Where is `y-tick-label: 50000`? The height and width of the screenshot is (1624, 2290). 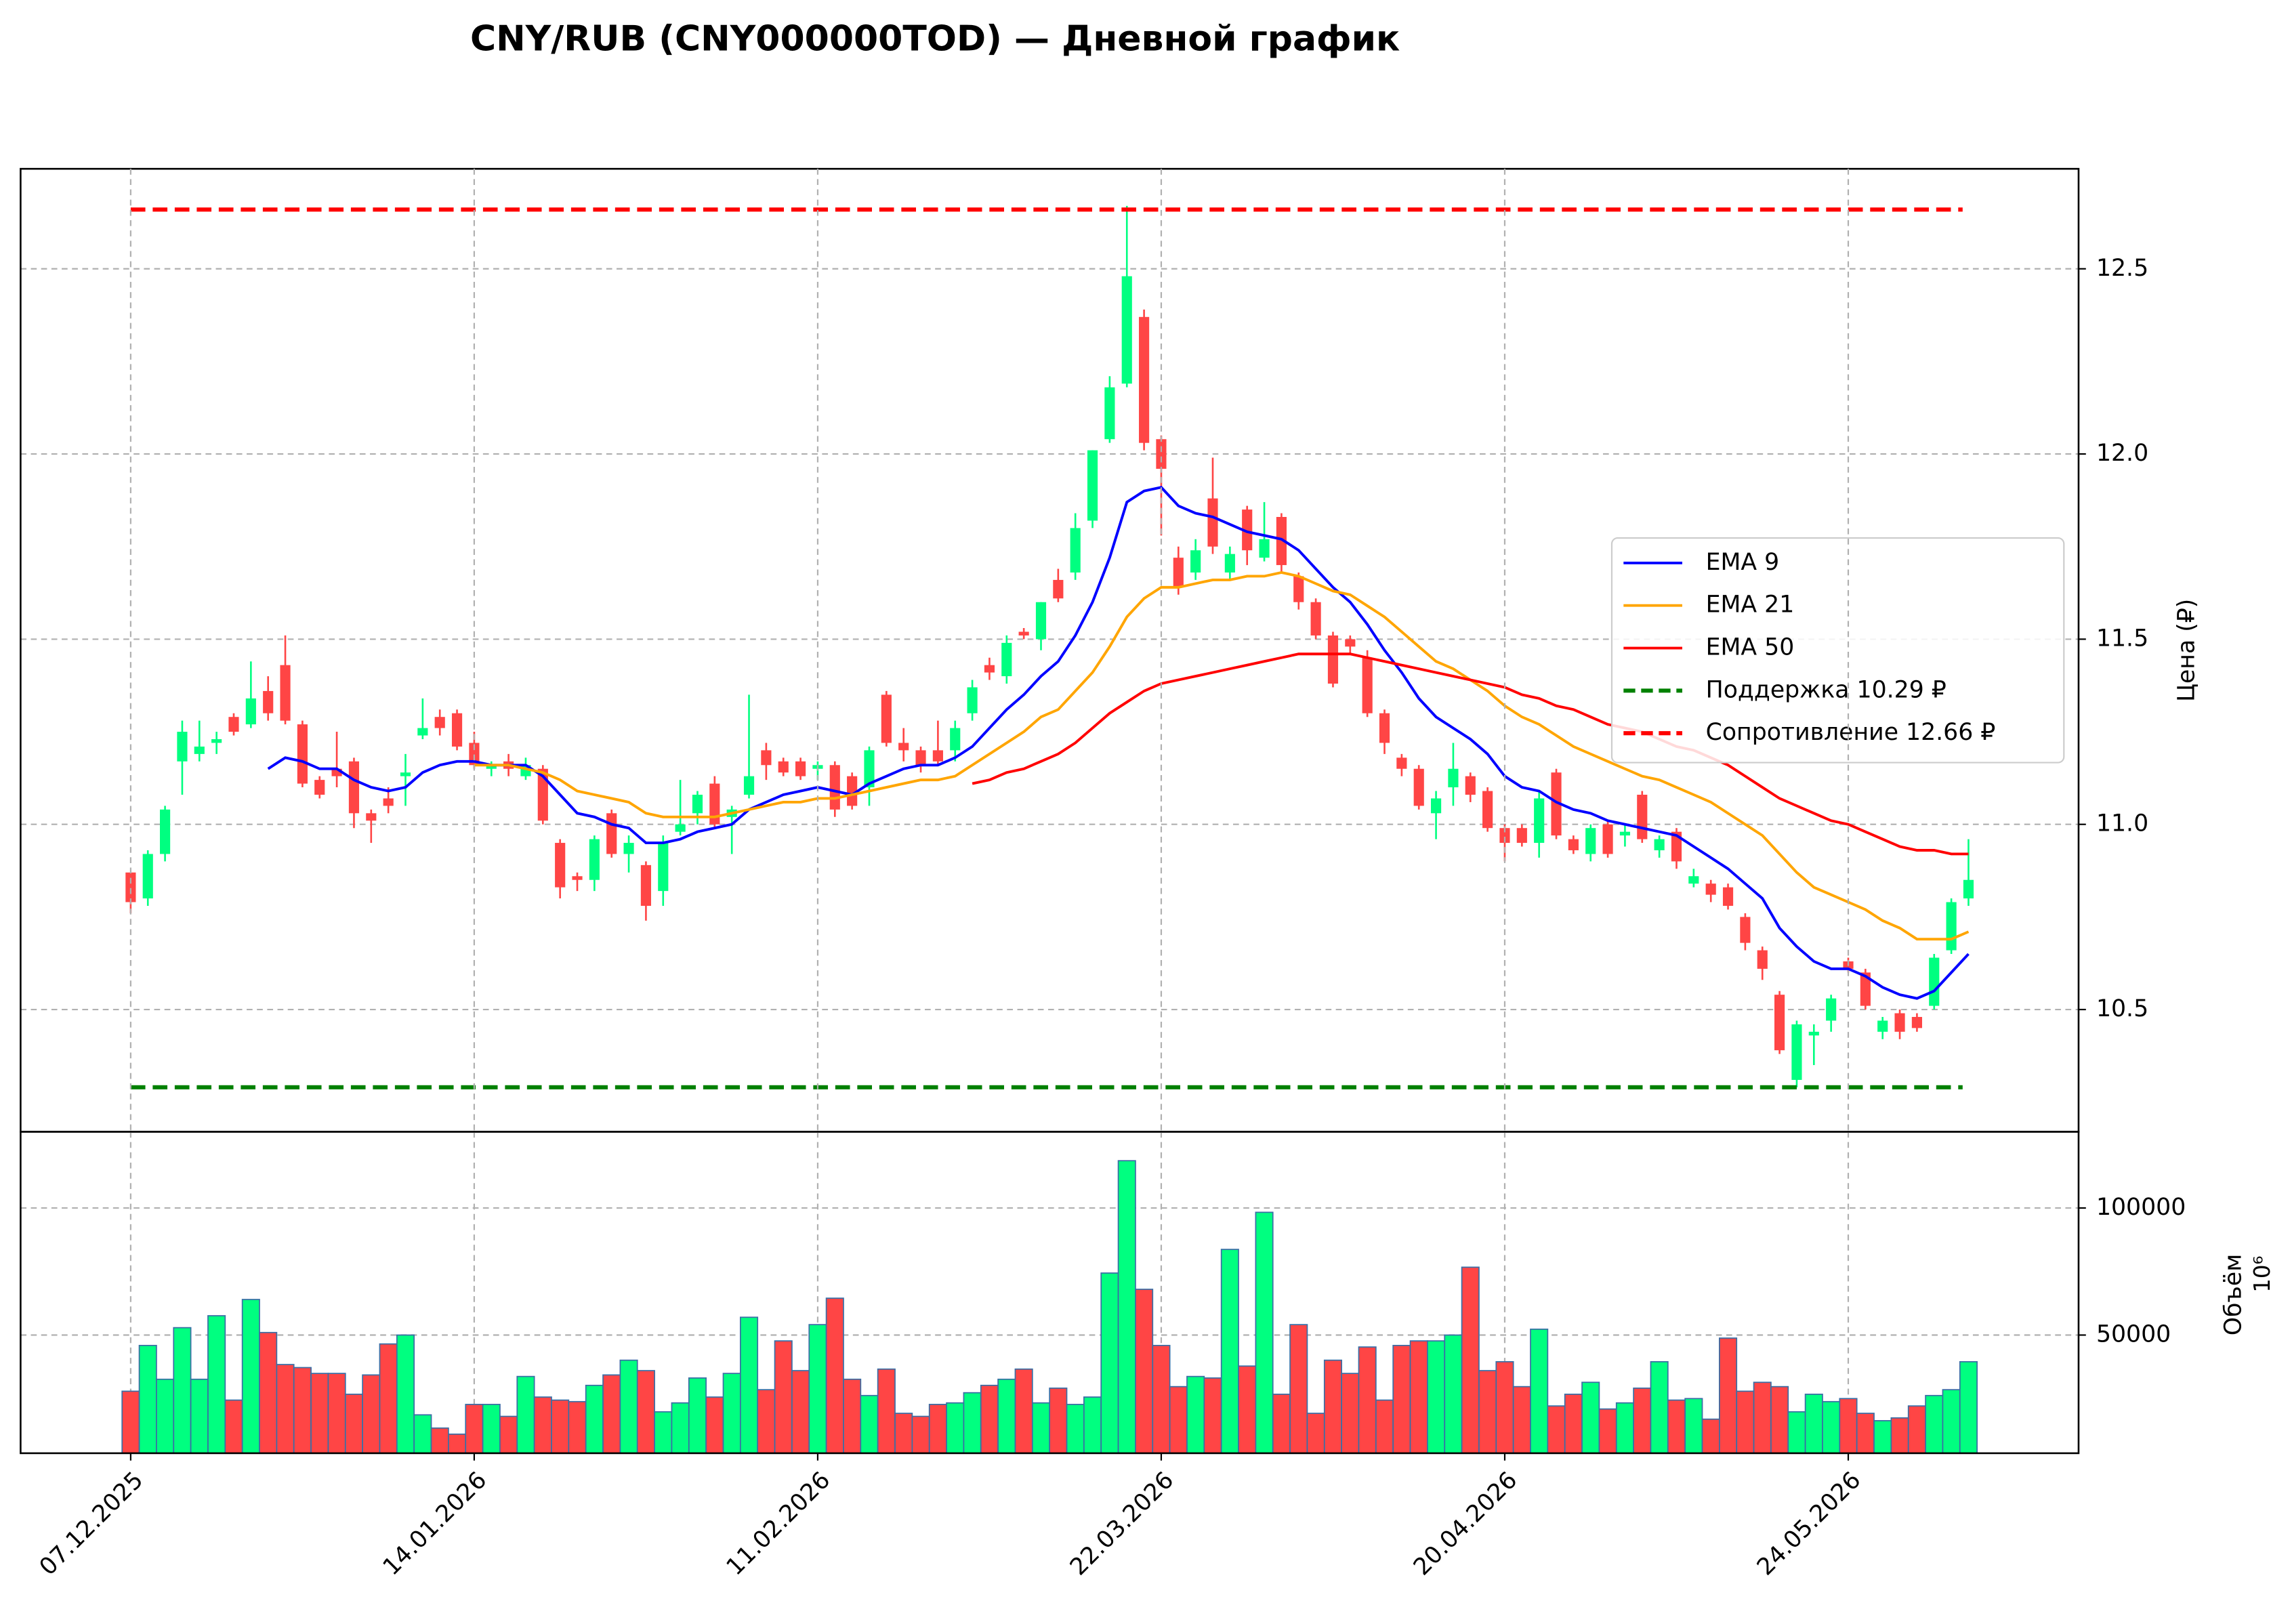
y-tick-label: 50000 is located at coordinates (2133, 1334).